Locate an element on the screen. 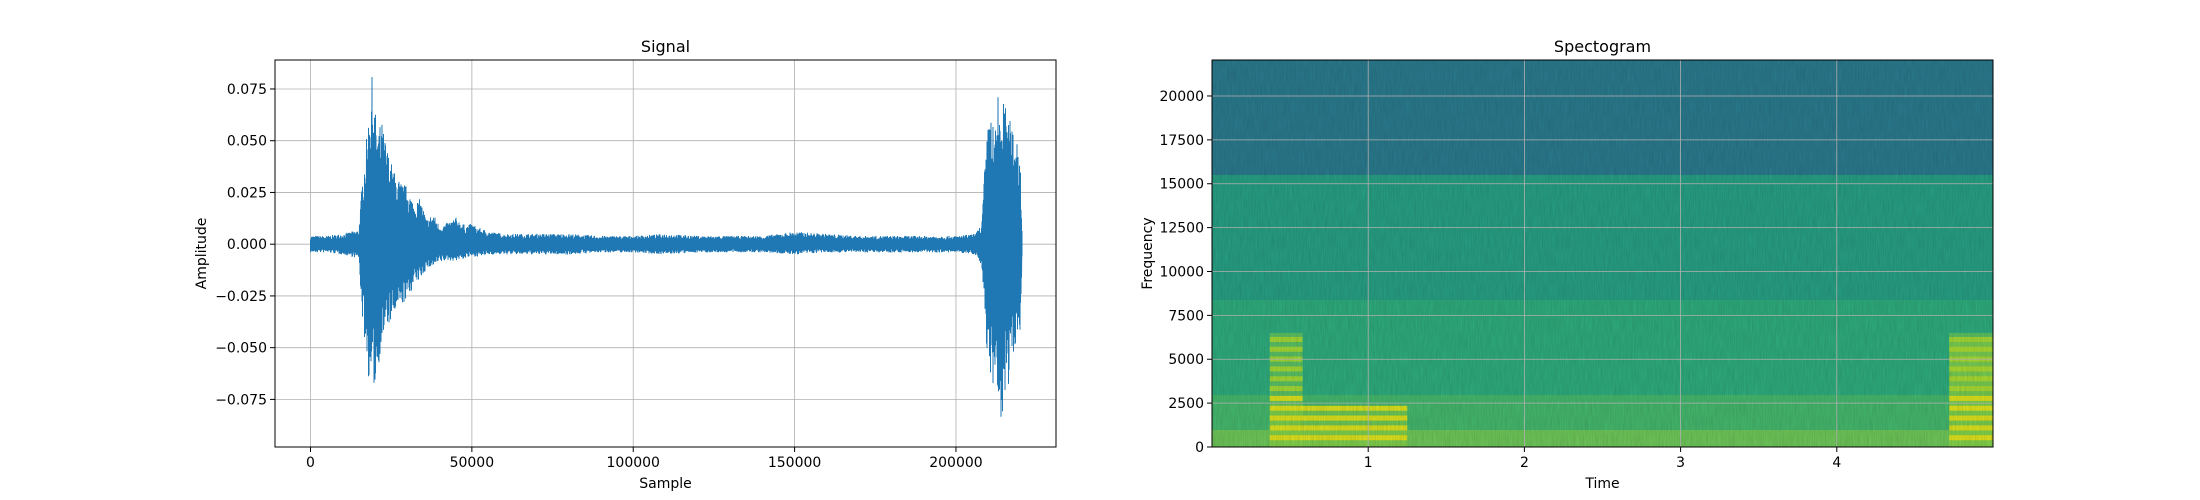 The width and height of the screenshot is (2200, 500). sig-y-tick-label: −0.050 is located at coordinates (241, 349).